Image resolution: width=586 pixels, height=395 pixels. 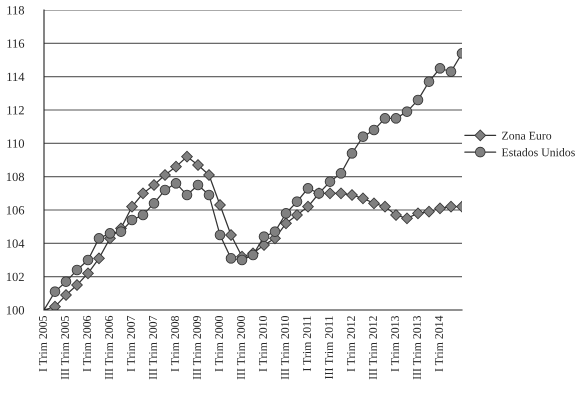 I want to click on y-tick-label: 106, so click(x=15, y=210).